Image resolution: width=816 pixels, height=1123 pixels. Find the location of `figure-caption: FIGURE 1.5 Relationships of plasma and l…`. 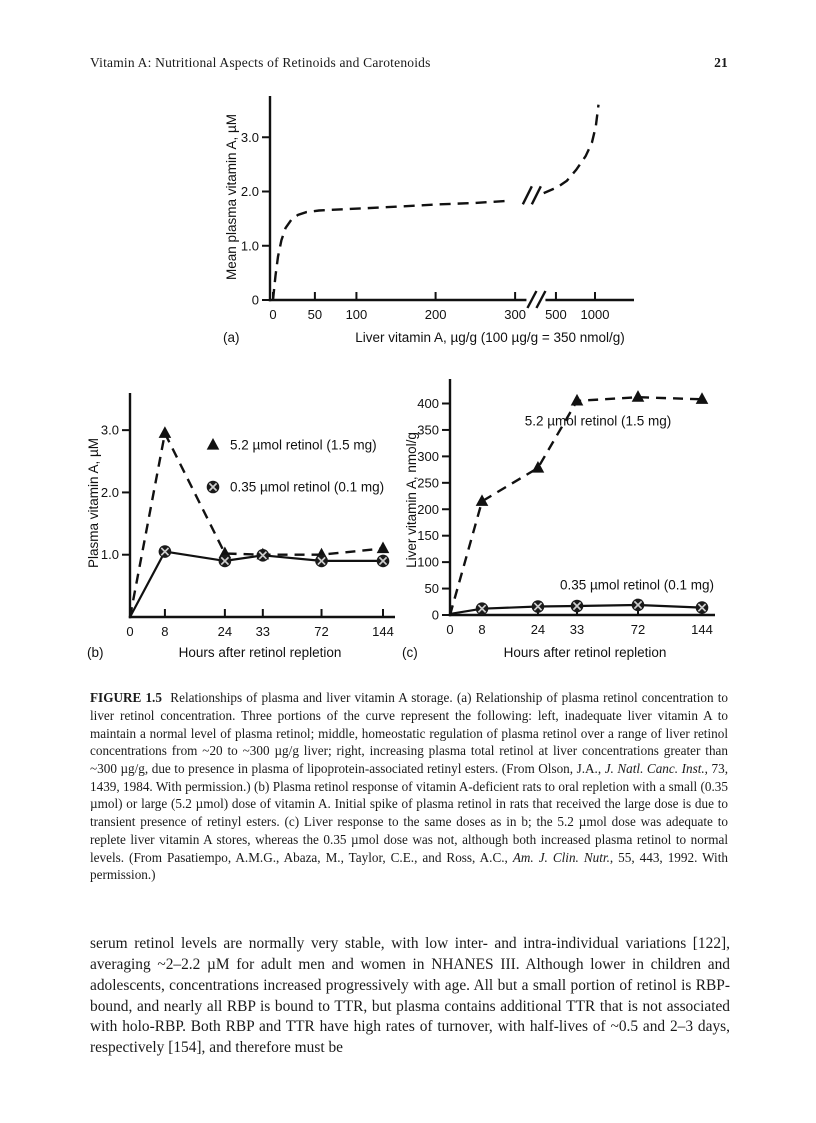

figure-caption: FIGURE 1.5 Relationships of plasma and l… is located at coordinates (409, 786).